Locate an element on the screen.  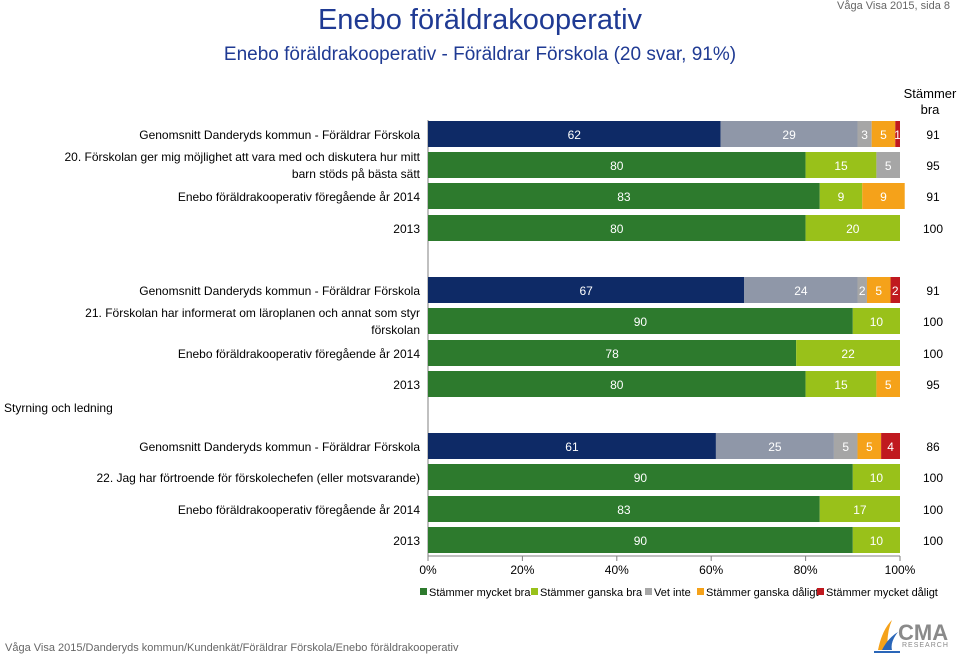
data-label: 67 is located at coordinates (586, 291).